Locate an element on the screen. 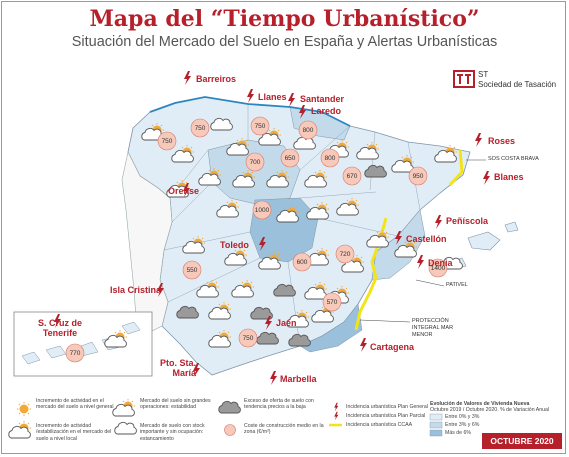 This screenshot has width=569, height=457. logo-name: Sociedad de Tasación is located at coordinates (517, 84).